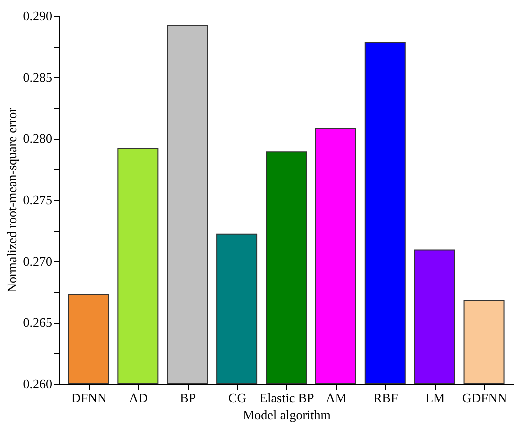  Describe the element at coordinates (37, 384) in the screenshot. I see `y-tick-label: 0.260` at that location.